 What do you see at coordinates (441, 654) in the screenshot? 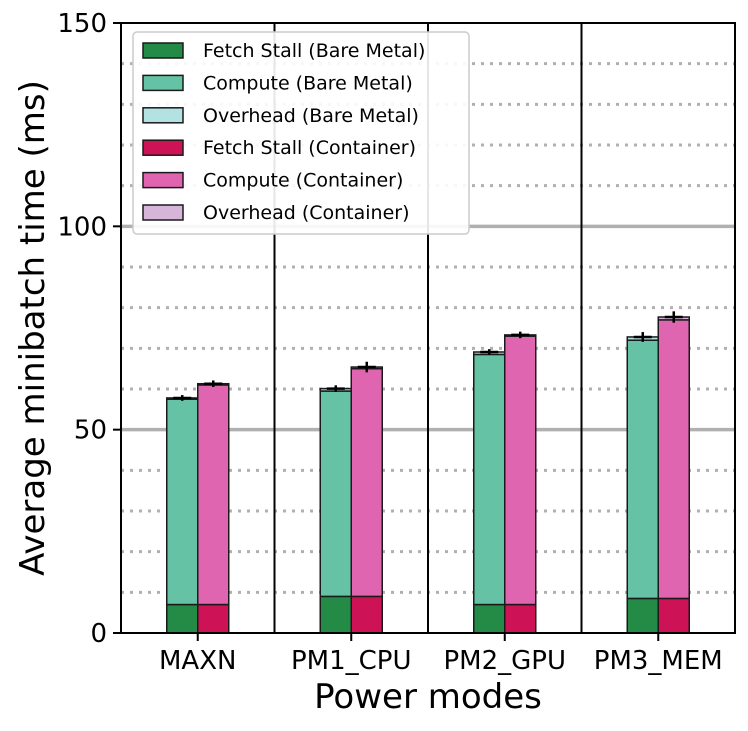
I see `x-axis-ticks: MAXN PM1_CPU PM2_GPU PM3_MEM` at bounding box center [441, 654].